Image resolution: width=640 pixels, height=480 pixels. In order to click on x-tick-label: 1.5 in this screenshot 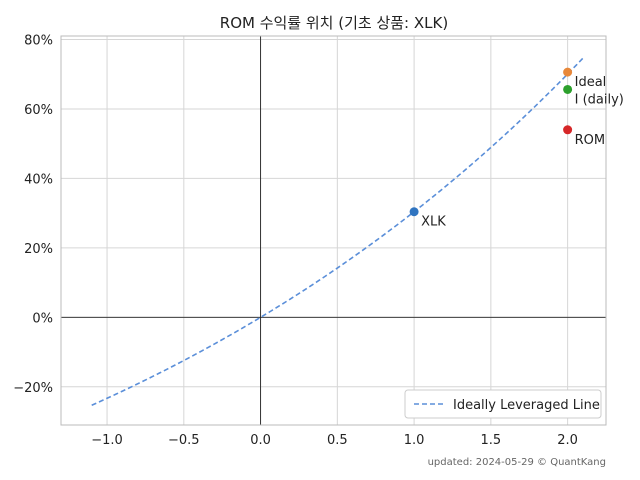, I will do `click(491, 440)`.